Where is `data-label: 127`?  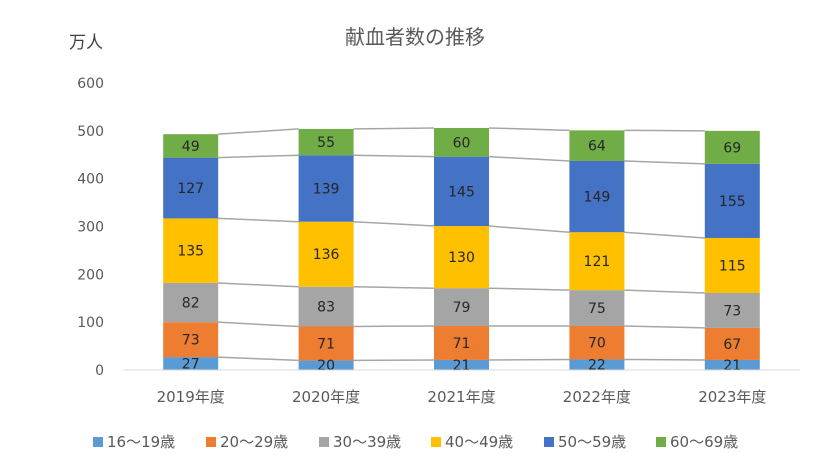 data-label: 127 is located at coordinates (190, 189).